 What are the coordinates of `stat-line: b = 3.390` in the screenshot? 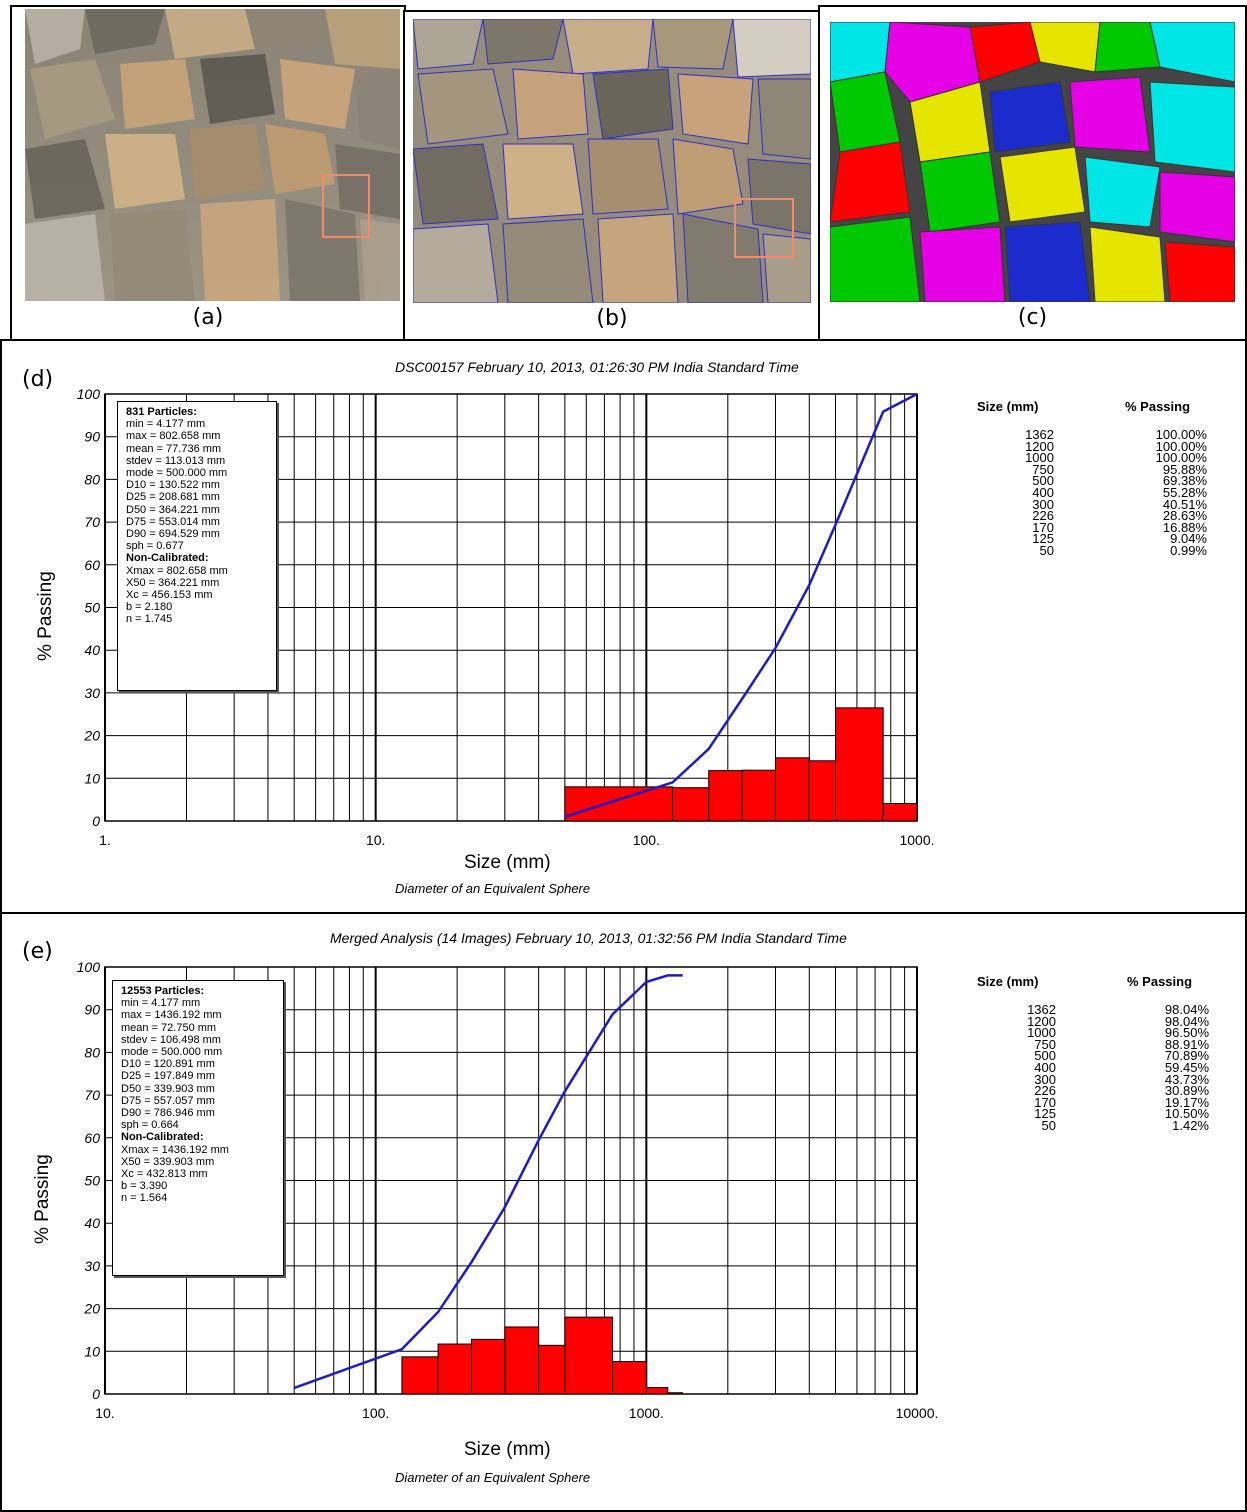 It's located at (144, 1186).